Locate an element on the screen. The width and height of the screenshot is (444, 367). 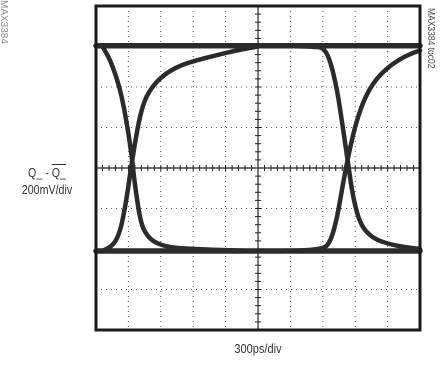
signal-name: Q_ is located at coordinates (35, 172).